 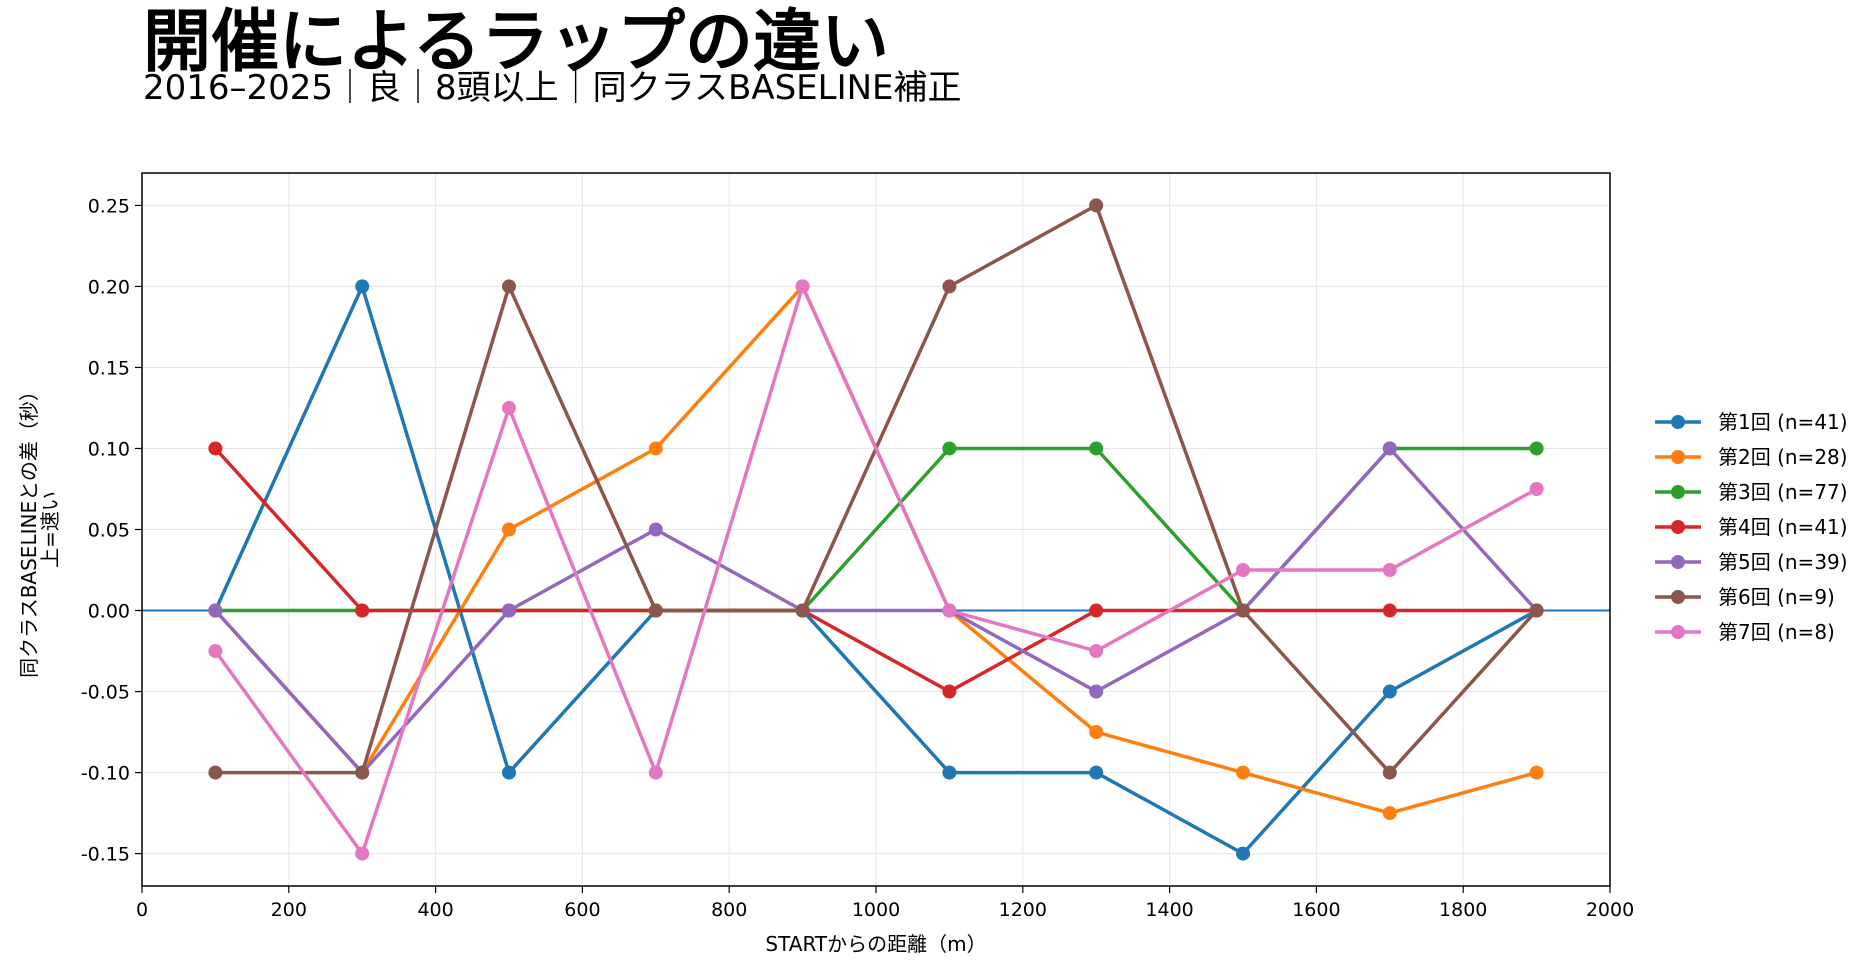 What do you see at coordinates (875, 944) in the screenshot?
I see `x-axis-label: STARTからの距離（m）` at bounding box center [875, 944].